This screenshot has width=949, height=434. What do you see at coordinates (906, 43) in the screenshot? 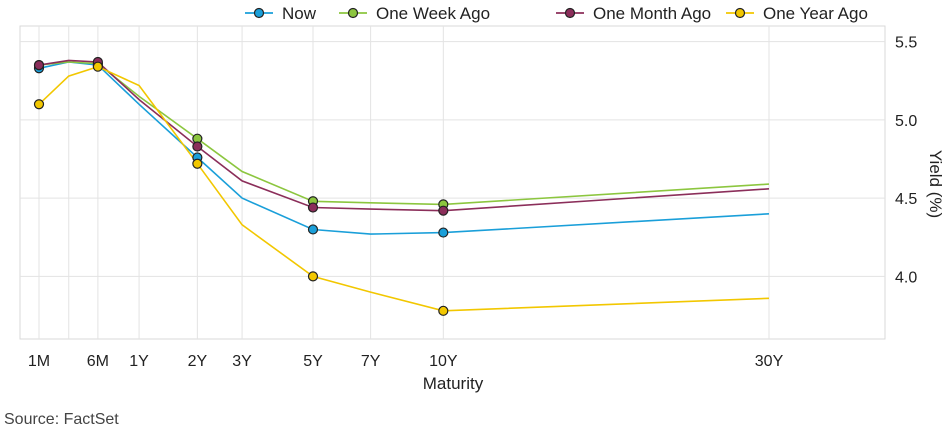
I see `y-tick-label: 5.5` at bounding box center [906, 43].